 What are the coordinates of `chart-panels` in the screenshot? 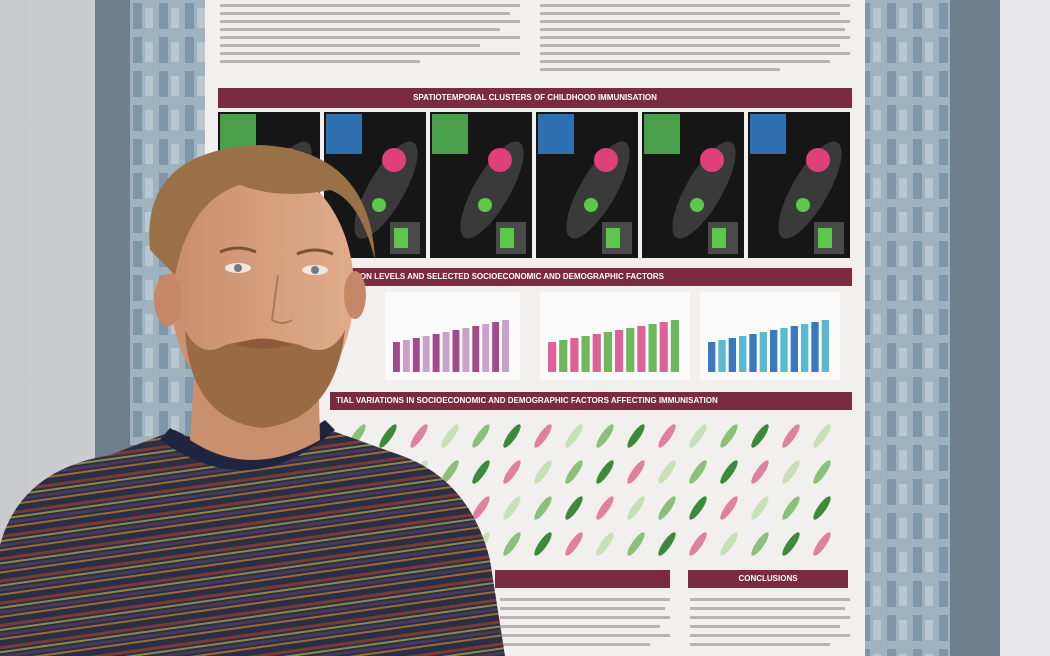 It's located at (612, 336).